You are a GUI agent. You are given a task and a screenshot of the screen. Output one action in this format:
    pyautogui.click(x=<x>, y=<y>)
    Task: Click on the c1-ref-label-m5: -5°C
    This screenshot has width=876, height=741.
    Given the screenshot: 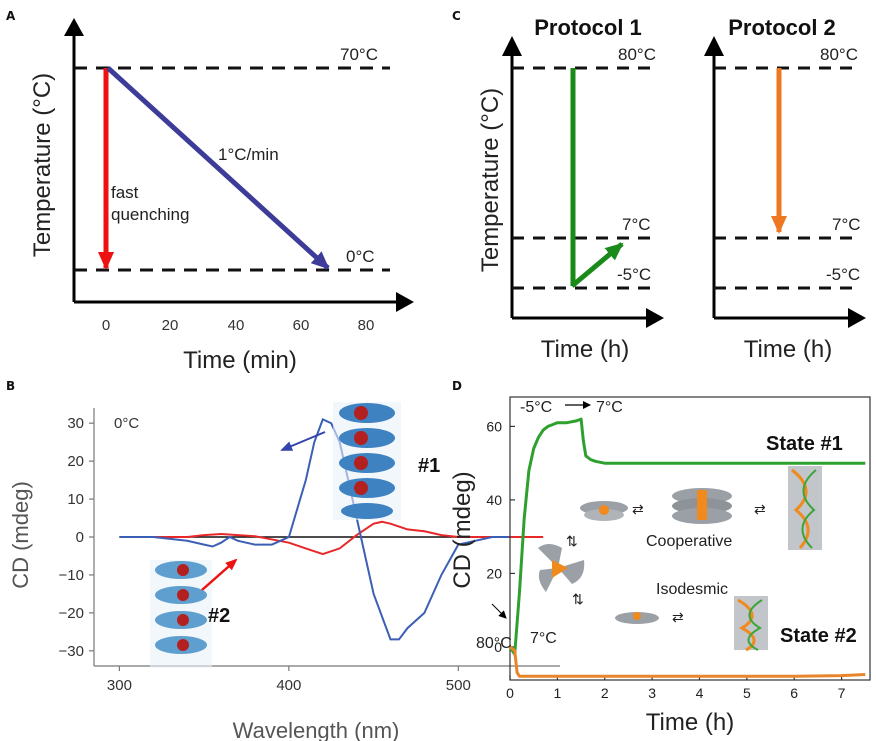 What is the action you would take?
    pyautogui.click(x=634, y=274)
    